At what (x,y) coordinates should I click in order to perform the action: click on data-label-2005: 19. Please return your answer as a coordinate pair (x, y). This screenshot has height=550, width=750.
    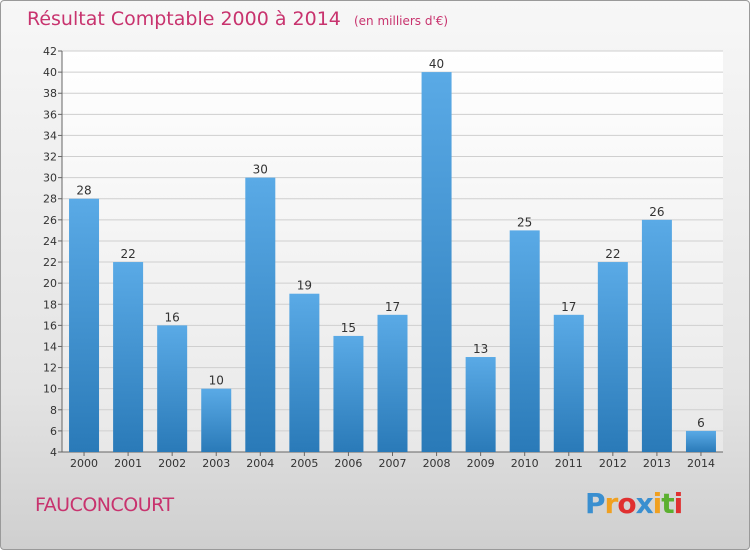
    Looking at the image, I should click on (304, 286).